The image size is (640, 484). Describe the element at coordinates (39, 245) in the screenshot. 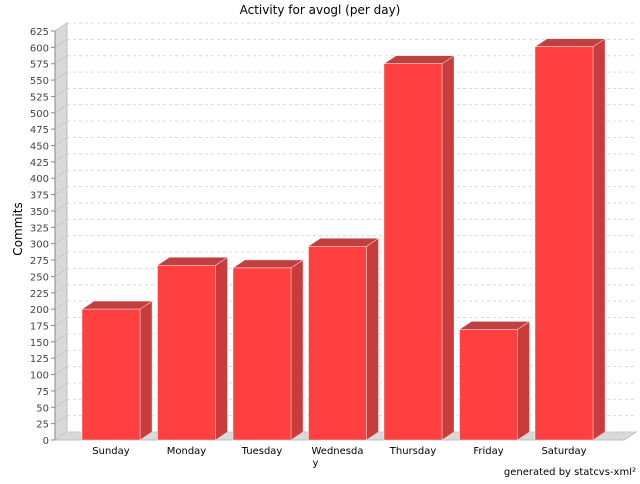

I see `y-tick-label: 300` at that location.